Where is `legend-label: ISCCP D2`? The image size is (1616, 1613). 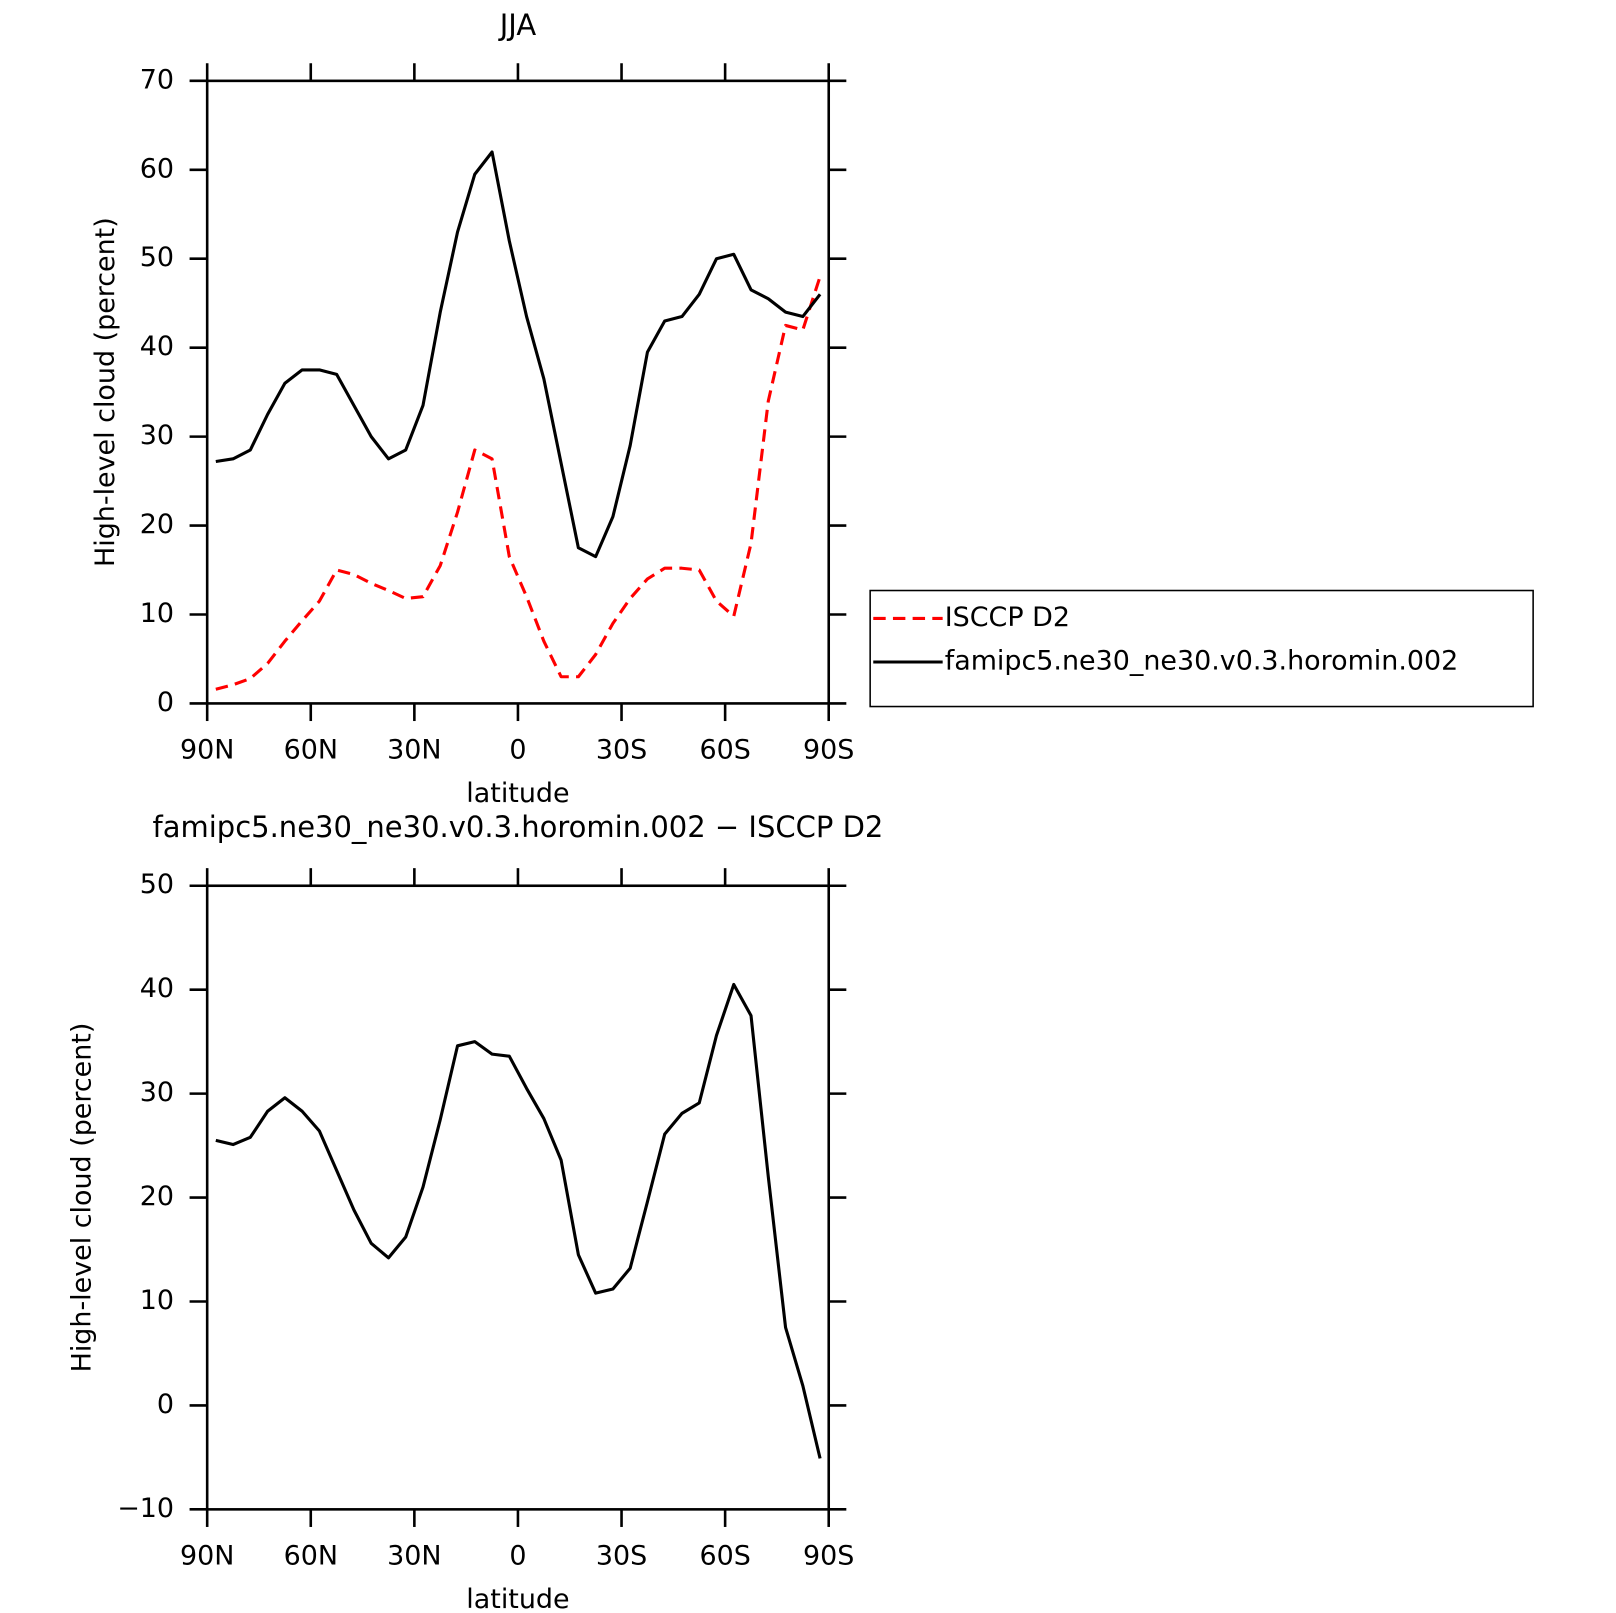 legend-label: ISCCP D2 is located at coordinates (1007, 617).